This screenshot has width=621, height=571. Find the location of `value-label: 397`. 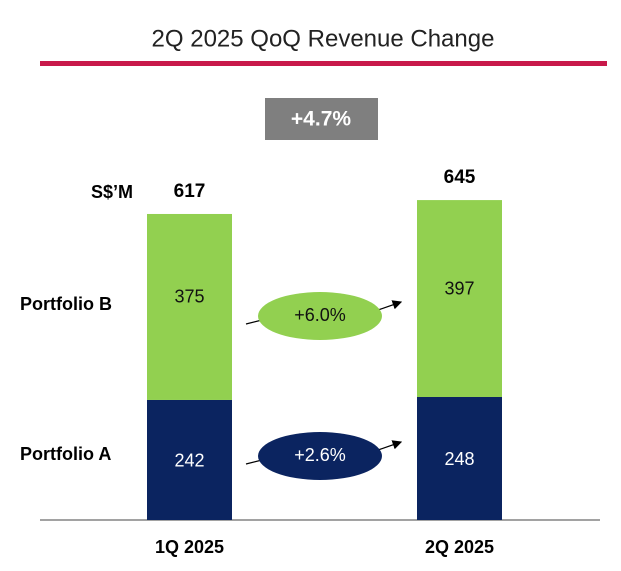

value-label: 397 is located at coordinates (459, 288).